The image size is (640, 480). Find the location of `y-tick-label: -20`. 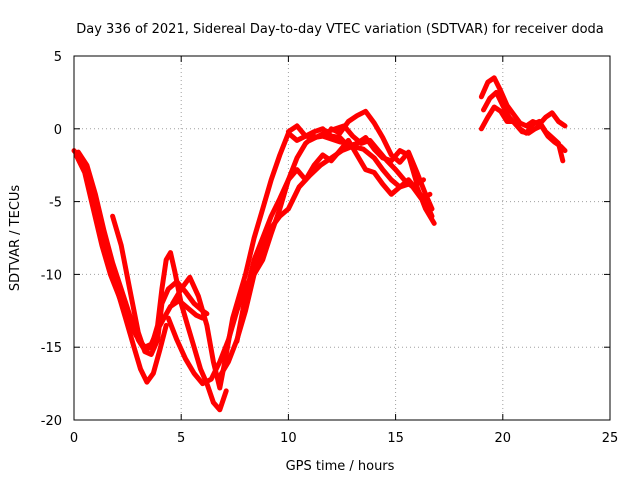

y-tick-label: -20 is located at coordinates (51, 421).